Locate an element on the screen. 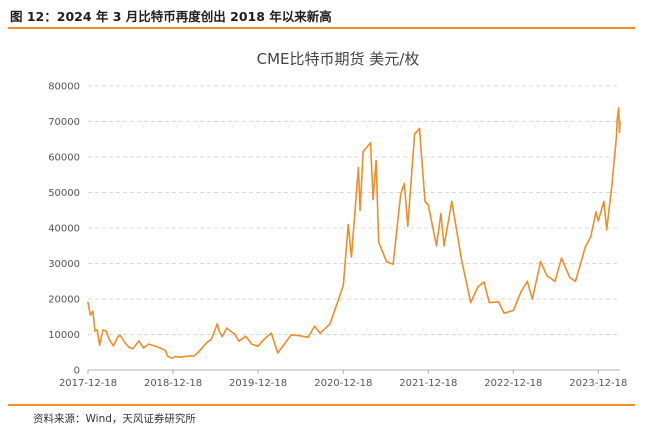 The image size is (649, 428). y-tick-label: 70000 is located at coordinates (64, 122).